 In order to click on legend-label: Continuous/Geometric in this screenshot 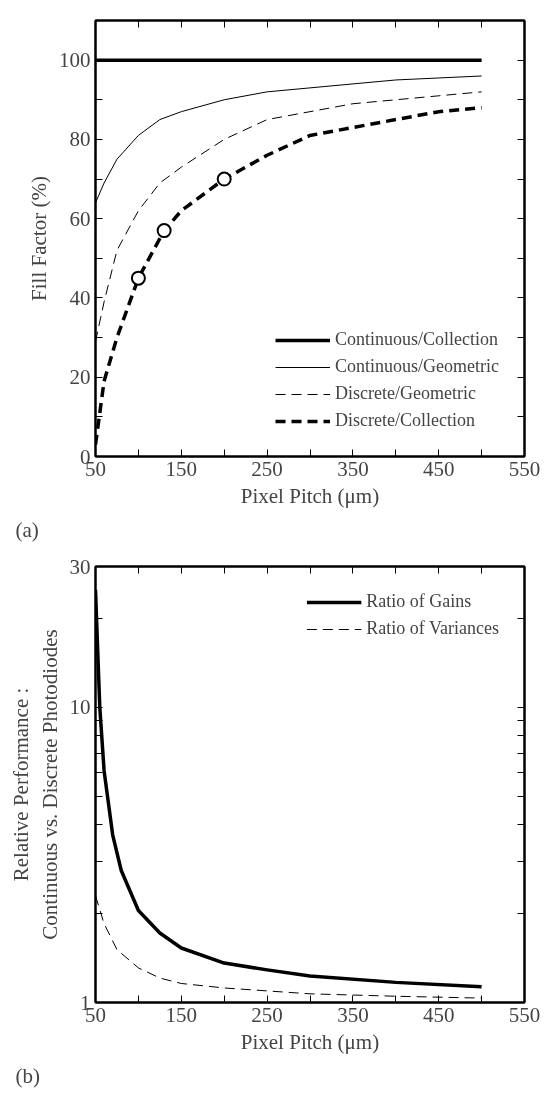, I will do `click(417, 366)`.